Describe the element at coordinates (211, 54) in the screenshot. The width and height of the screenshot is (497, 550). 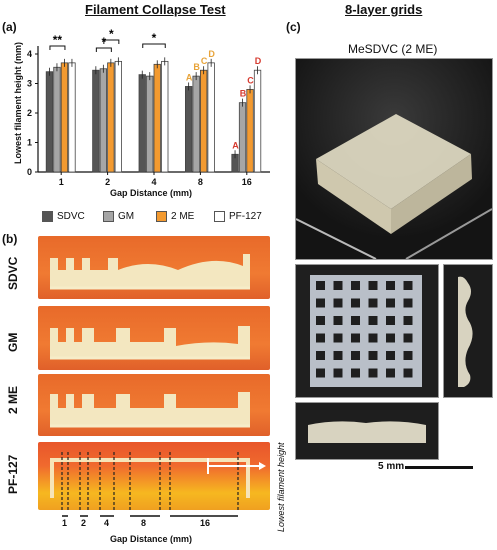
I see `letter-label-8mm: D` at that location.